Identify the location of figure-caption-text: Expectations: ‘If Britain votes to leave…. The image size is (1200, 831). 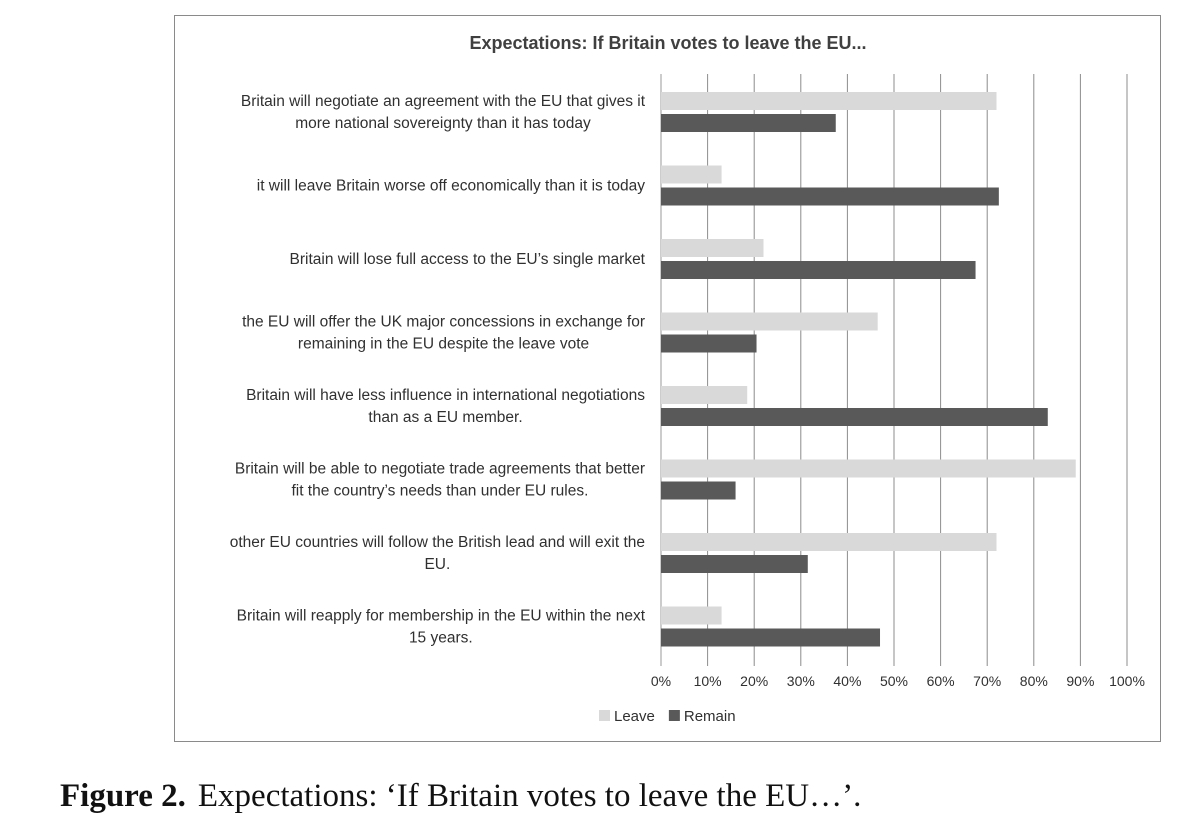
(529, 796).